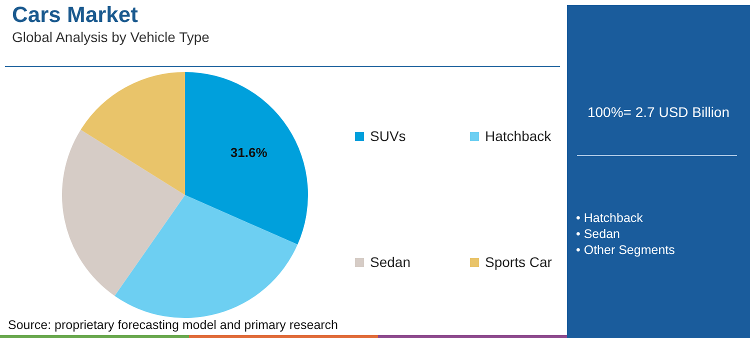  Describe the element at coordinates (598, 234) in the screenshot. I see `text: • Sedan` at that location.